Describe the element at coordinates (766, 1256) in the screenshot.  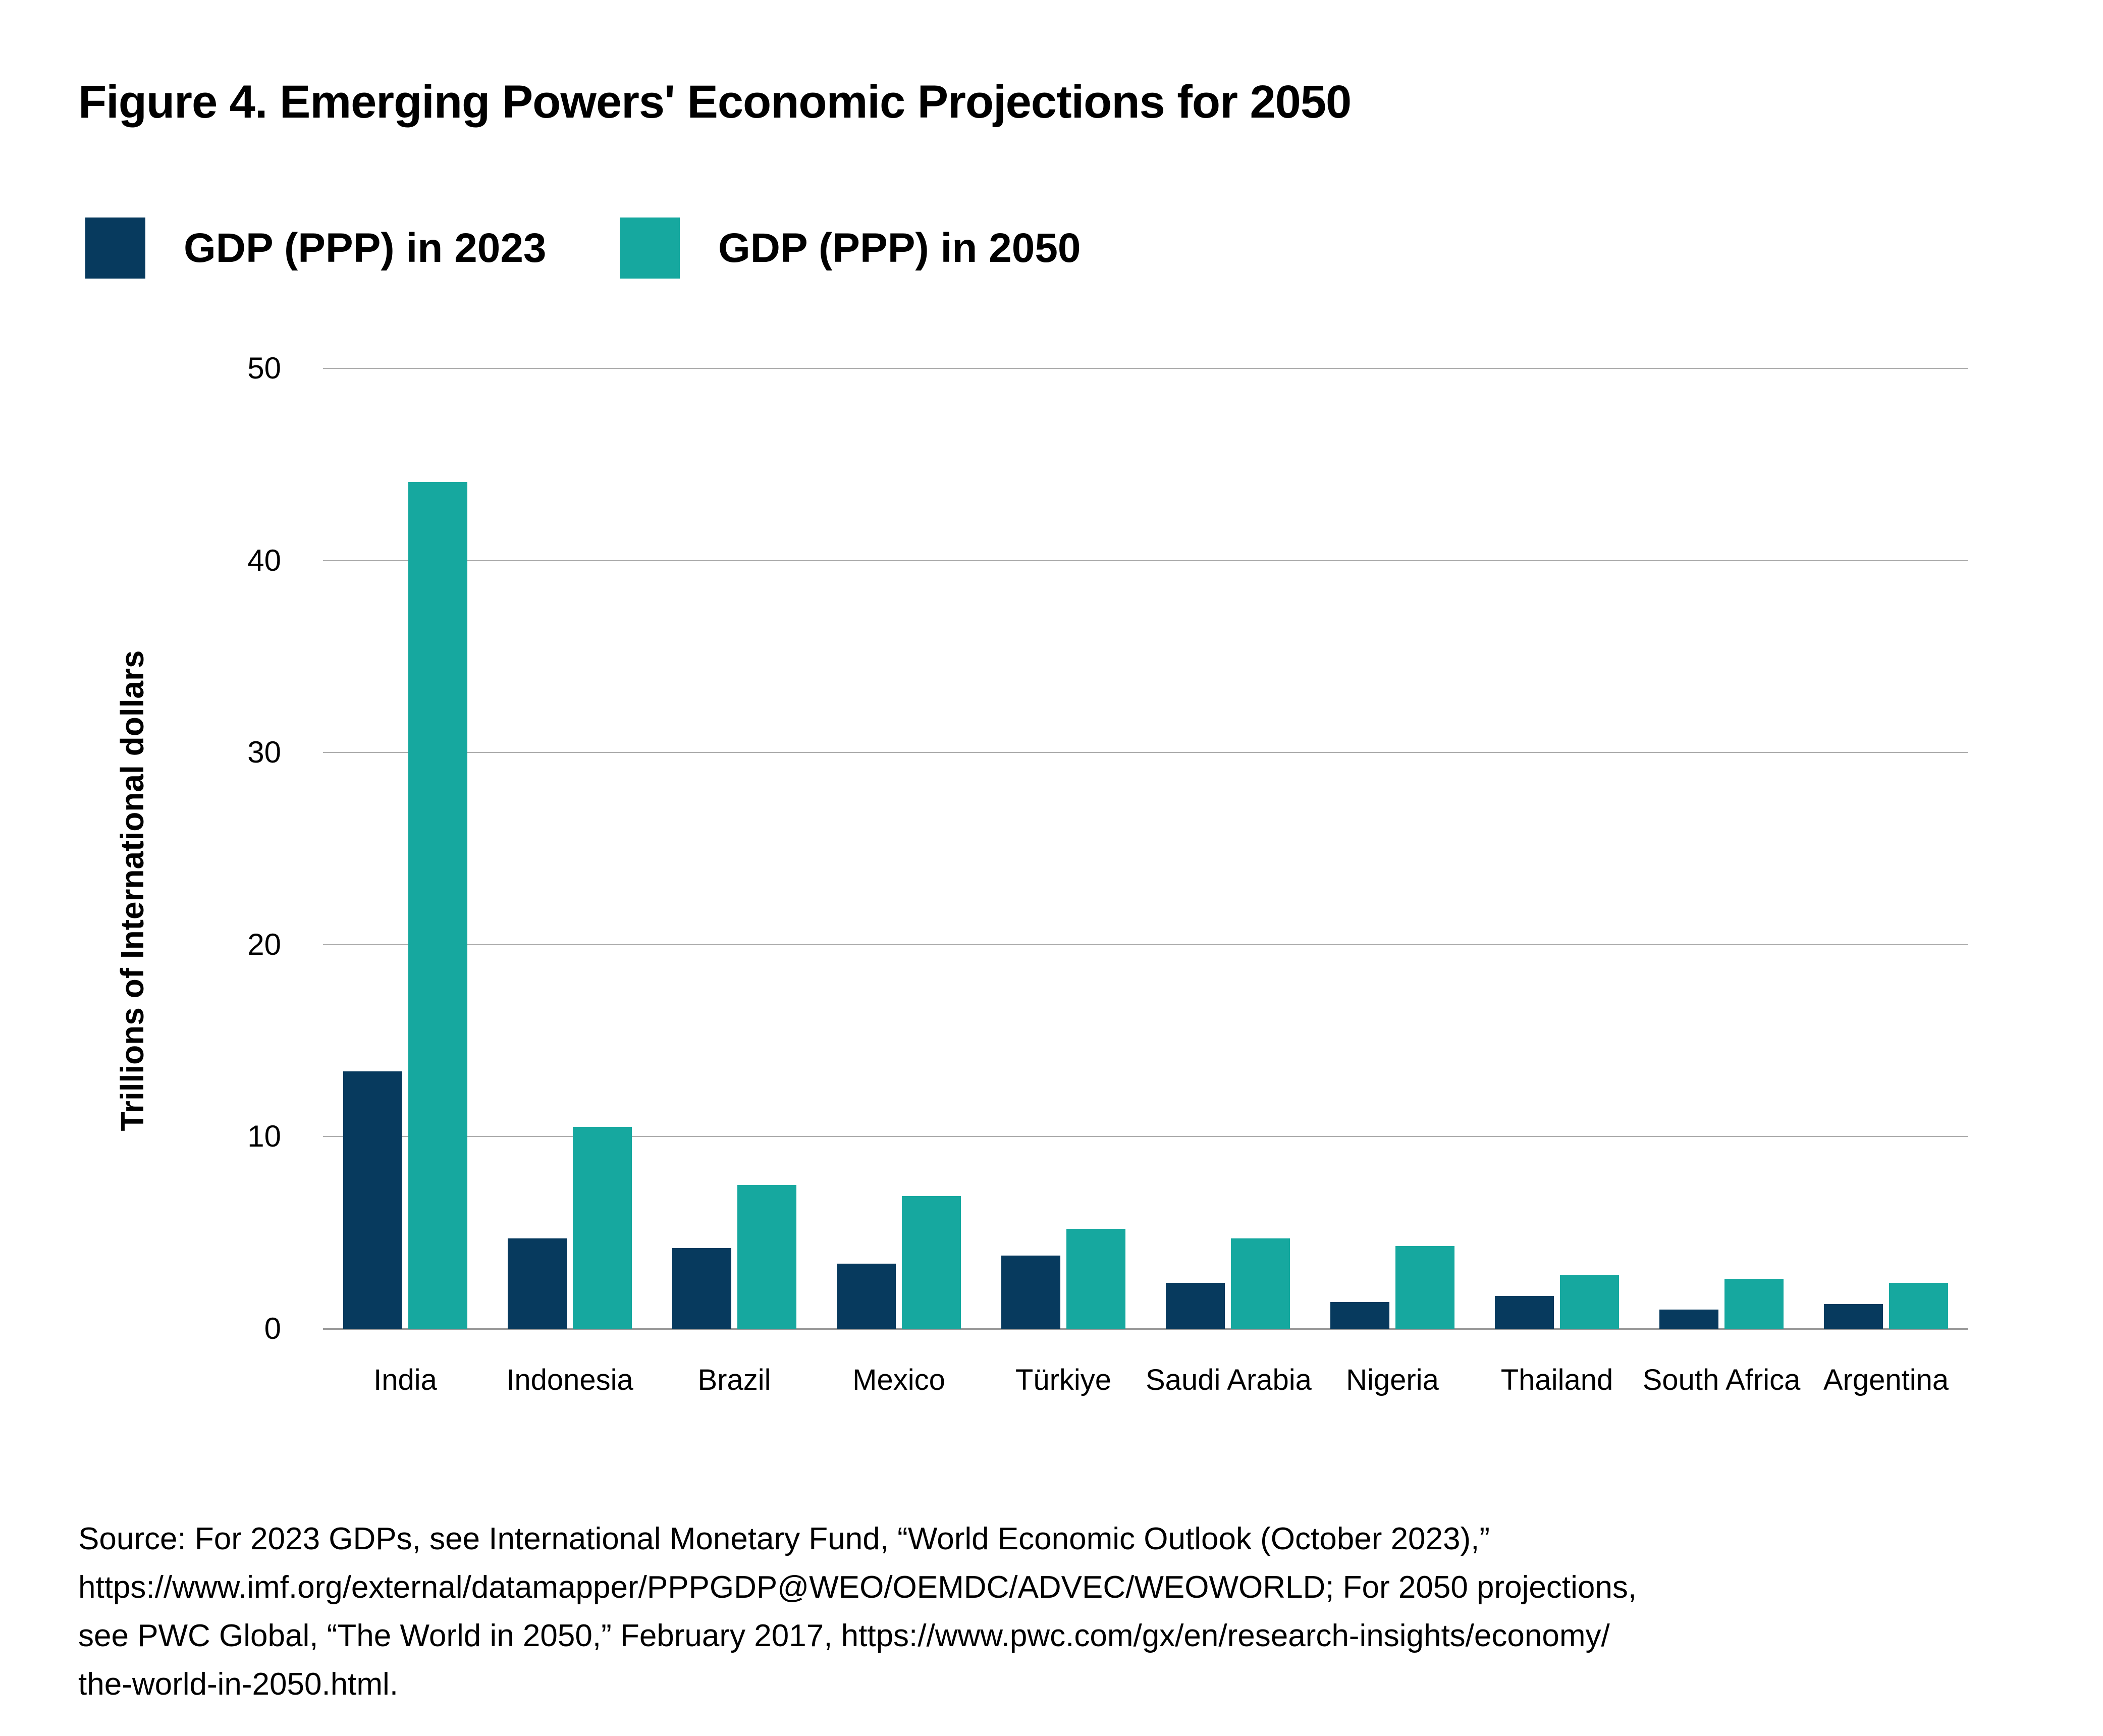
I see `bar-2050-brazil` at that location.